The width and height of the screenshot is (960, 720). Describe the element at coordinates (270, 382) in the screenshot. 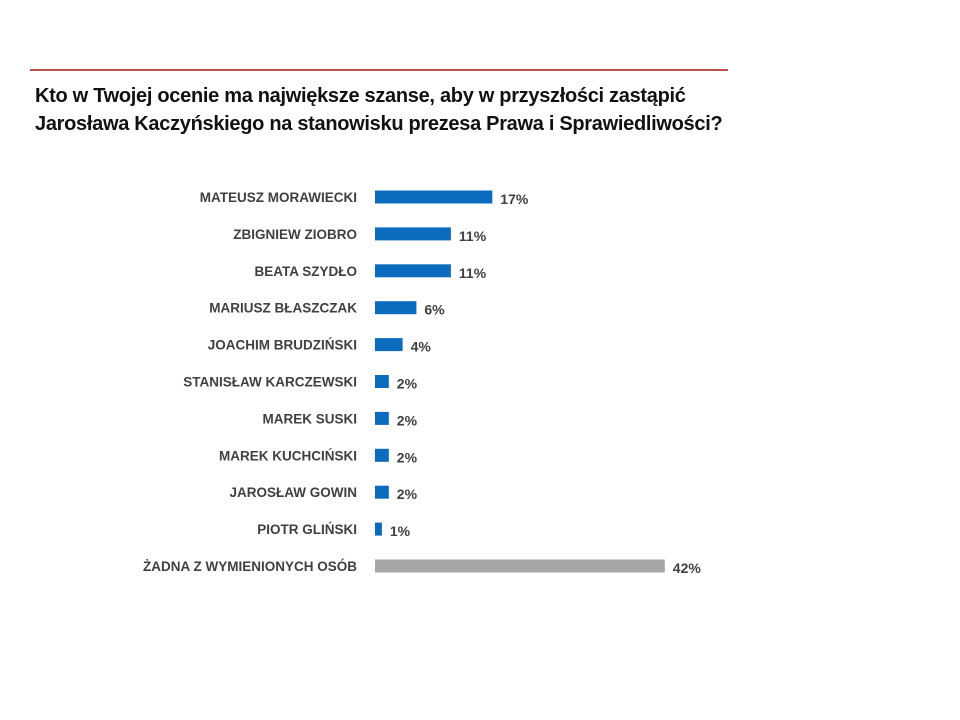

I see `category-label: STANISŁAW KARCZEWSKI` at that location.